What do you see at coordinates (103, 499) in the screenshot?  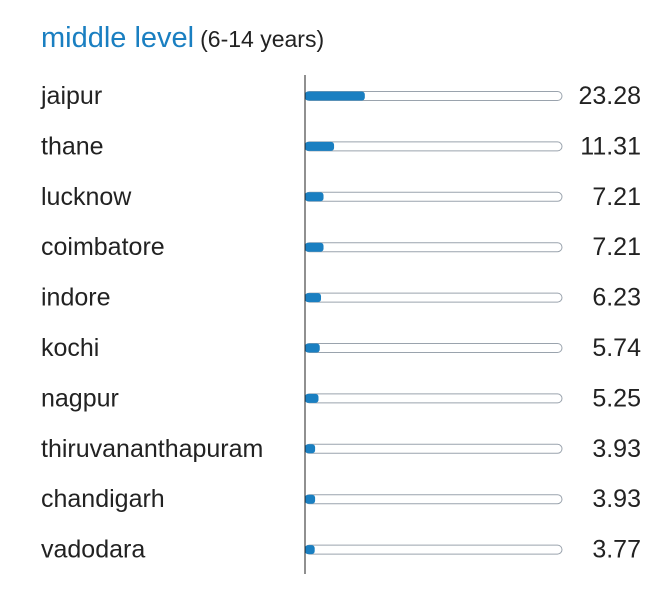 I see `category-label: chandigarh` at bounding box center [103, 499].